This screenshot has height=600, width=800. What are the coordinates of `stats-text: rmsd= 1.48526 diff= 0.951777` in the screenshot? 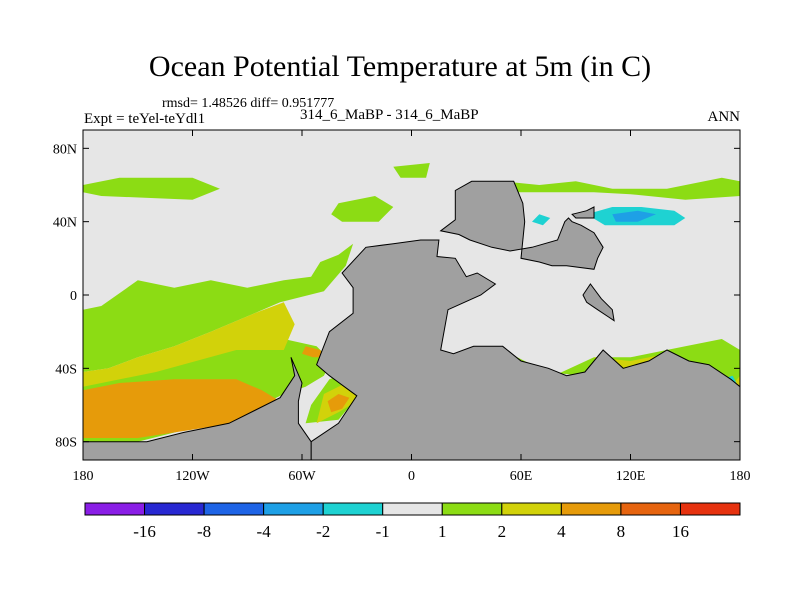 It's located at (248, 103).